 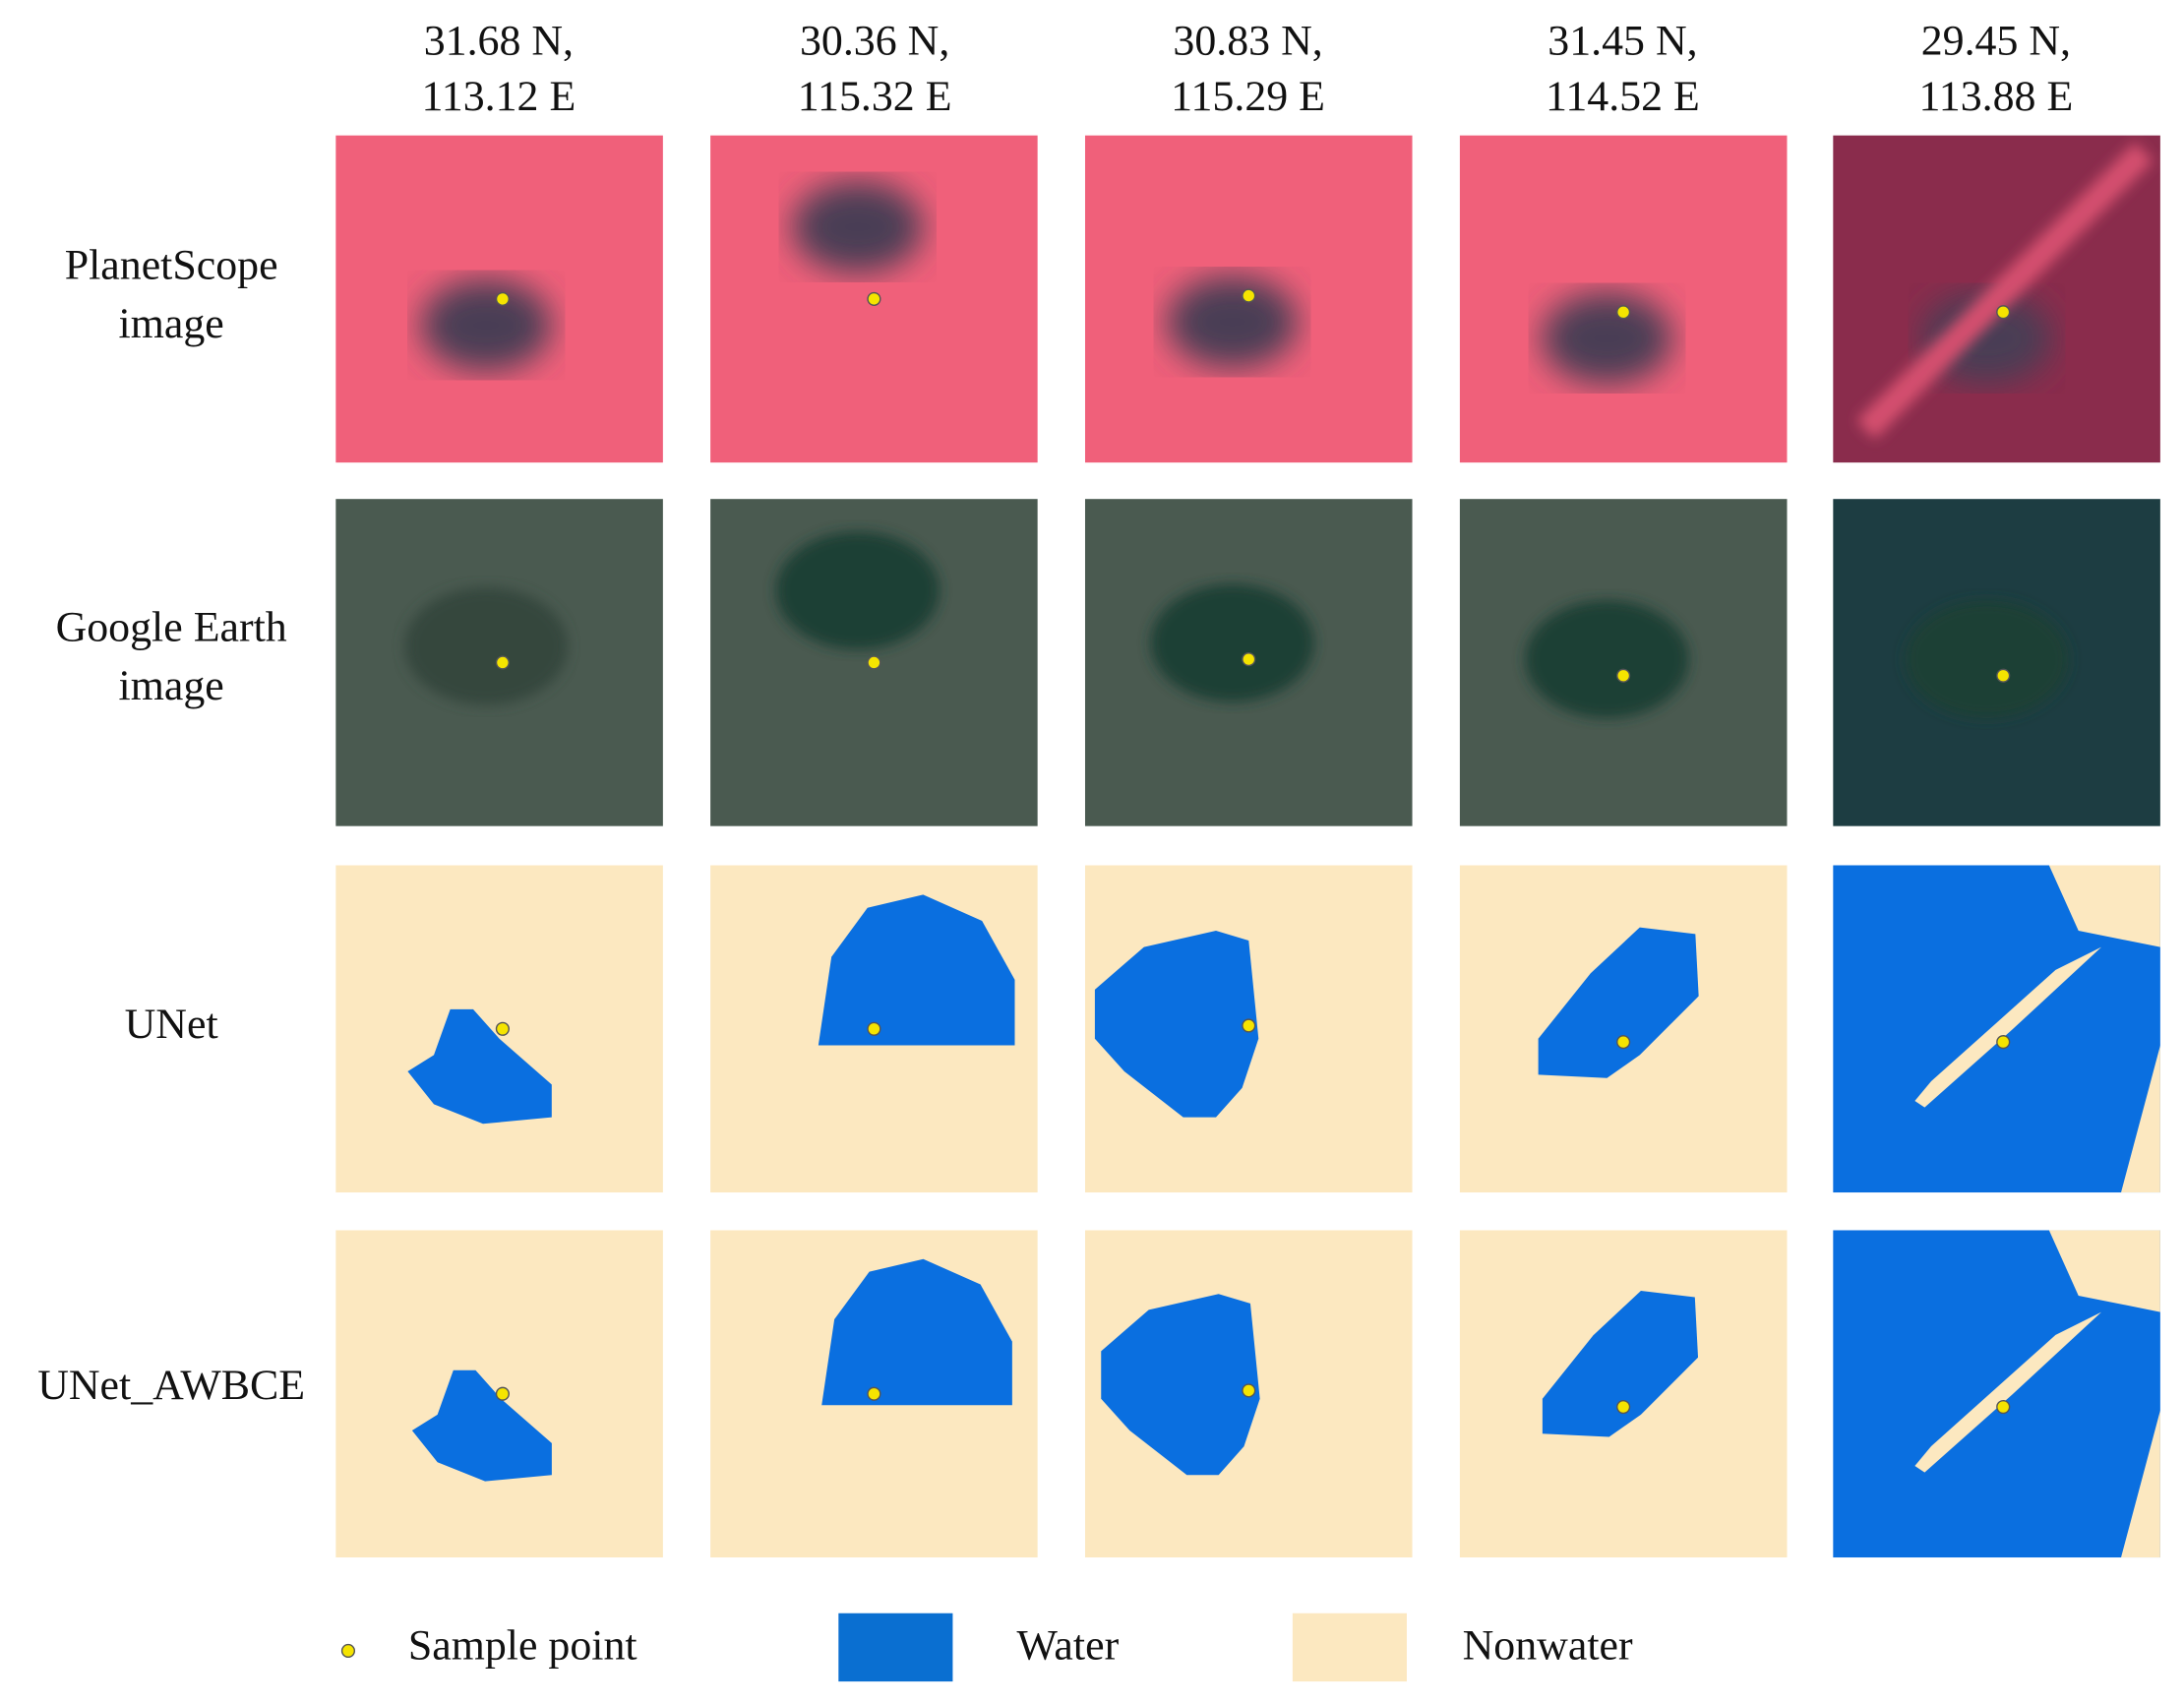 What do you see at coordinates (875, 96) in the screenshot?
I see `column-longitude: 115.32 E` at bounding box center [875, 96].